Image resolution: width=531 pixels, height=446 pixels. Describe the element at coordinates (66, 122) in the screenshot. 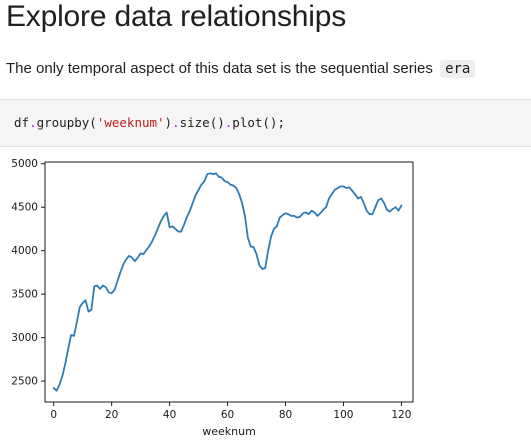

I see `code-token: groupby(` at that location.